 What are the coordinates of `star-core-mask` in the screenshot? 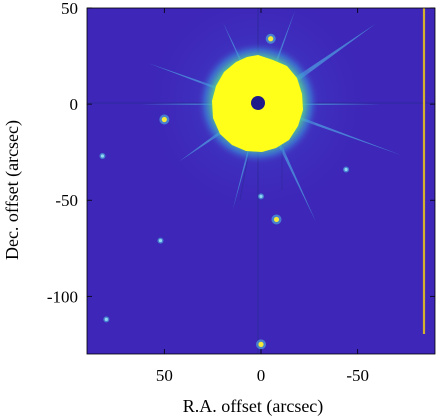 It's located at (258, 103).